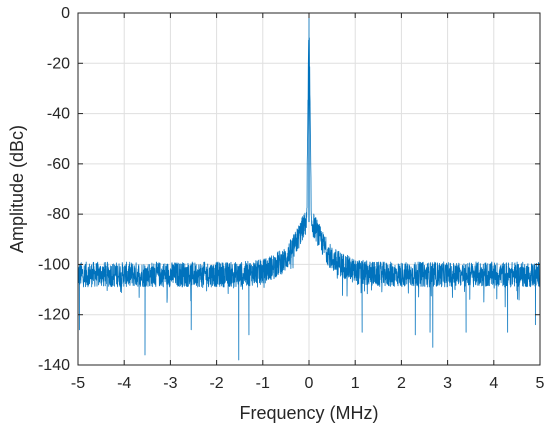  I want to click on x-tick-label: 5, so click(540, 383).